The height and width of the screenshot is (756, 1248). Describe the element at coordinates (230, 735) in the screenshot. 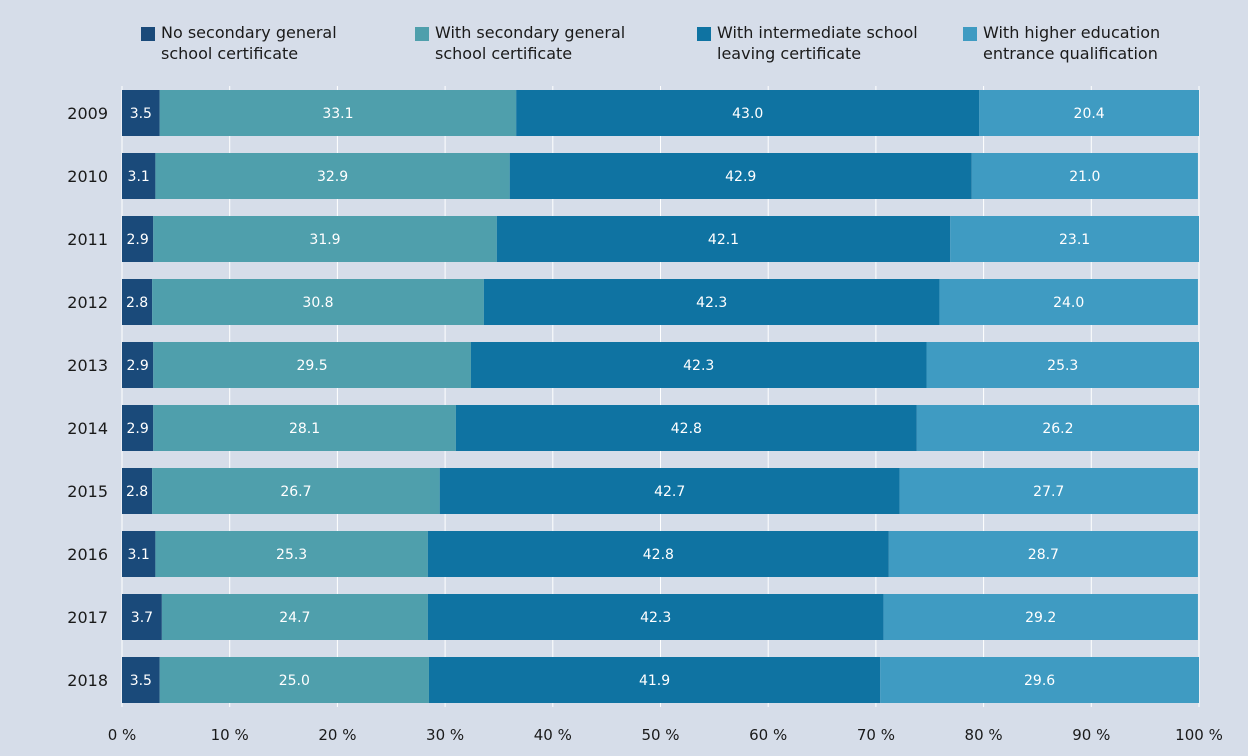

I see `x-tick-label: 10 %` at that location.